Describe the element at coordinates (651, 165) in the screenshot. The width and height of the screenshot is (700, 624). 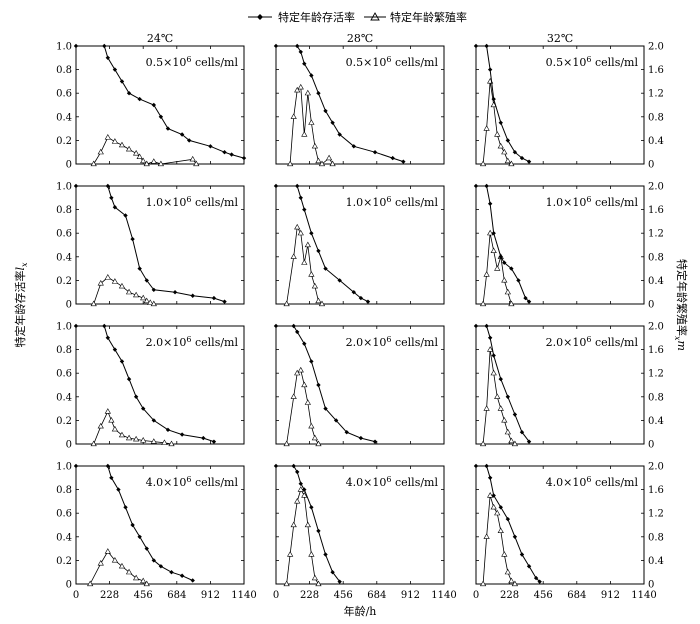
I see `y-tick-right-label: 0` at that location.